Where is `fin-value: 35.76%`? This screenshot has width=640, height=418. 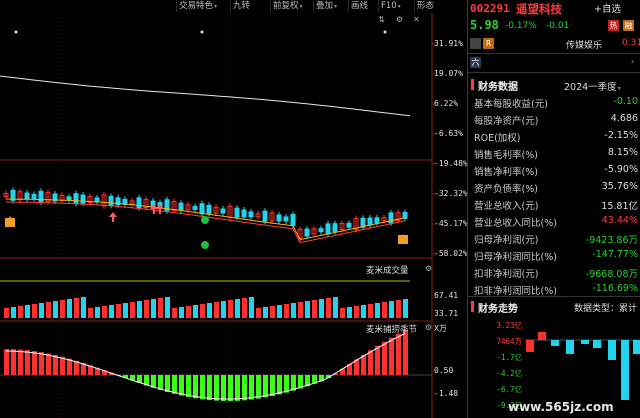 fin-value: 35.76% is located at coordinates (619, 186).